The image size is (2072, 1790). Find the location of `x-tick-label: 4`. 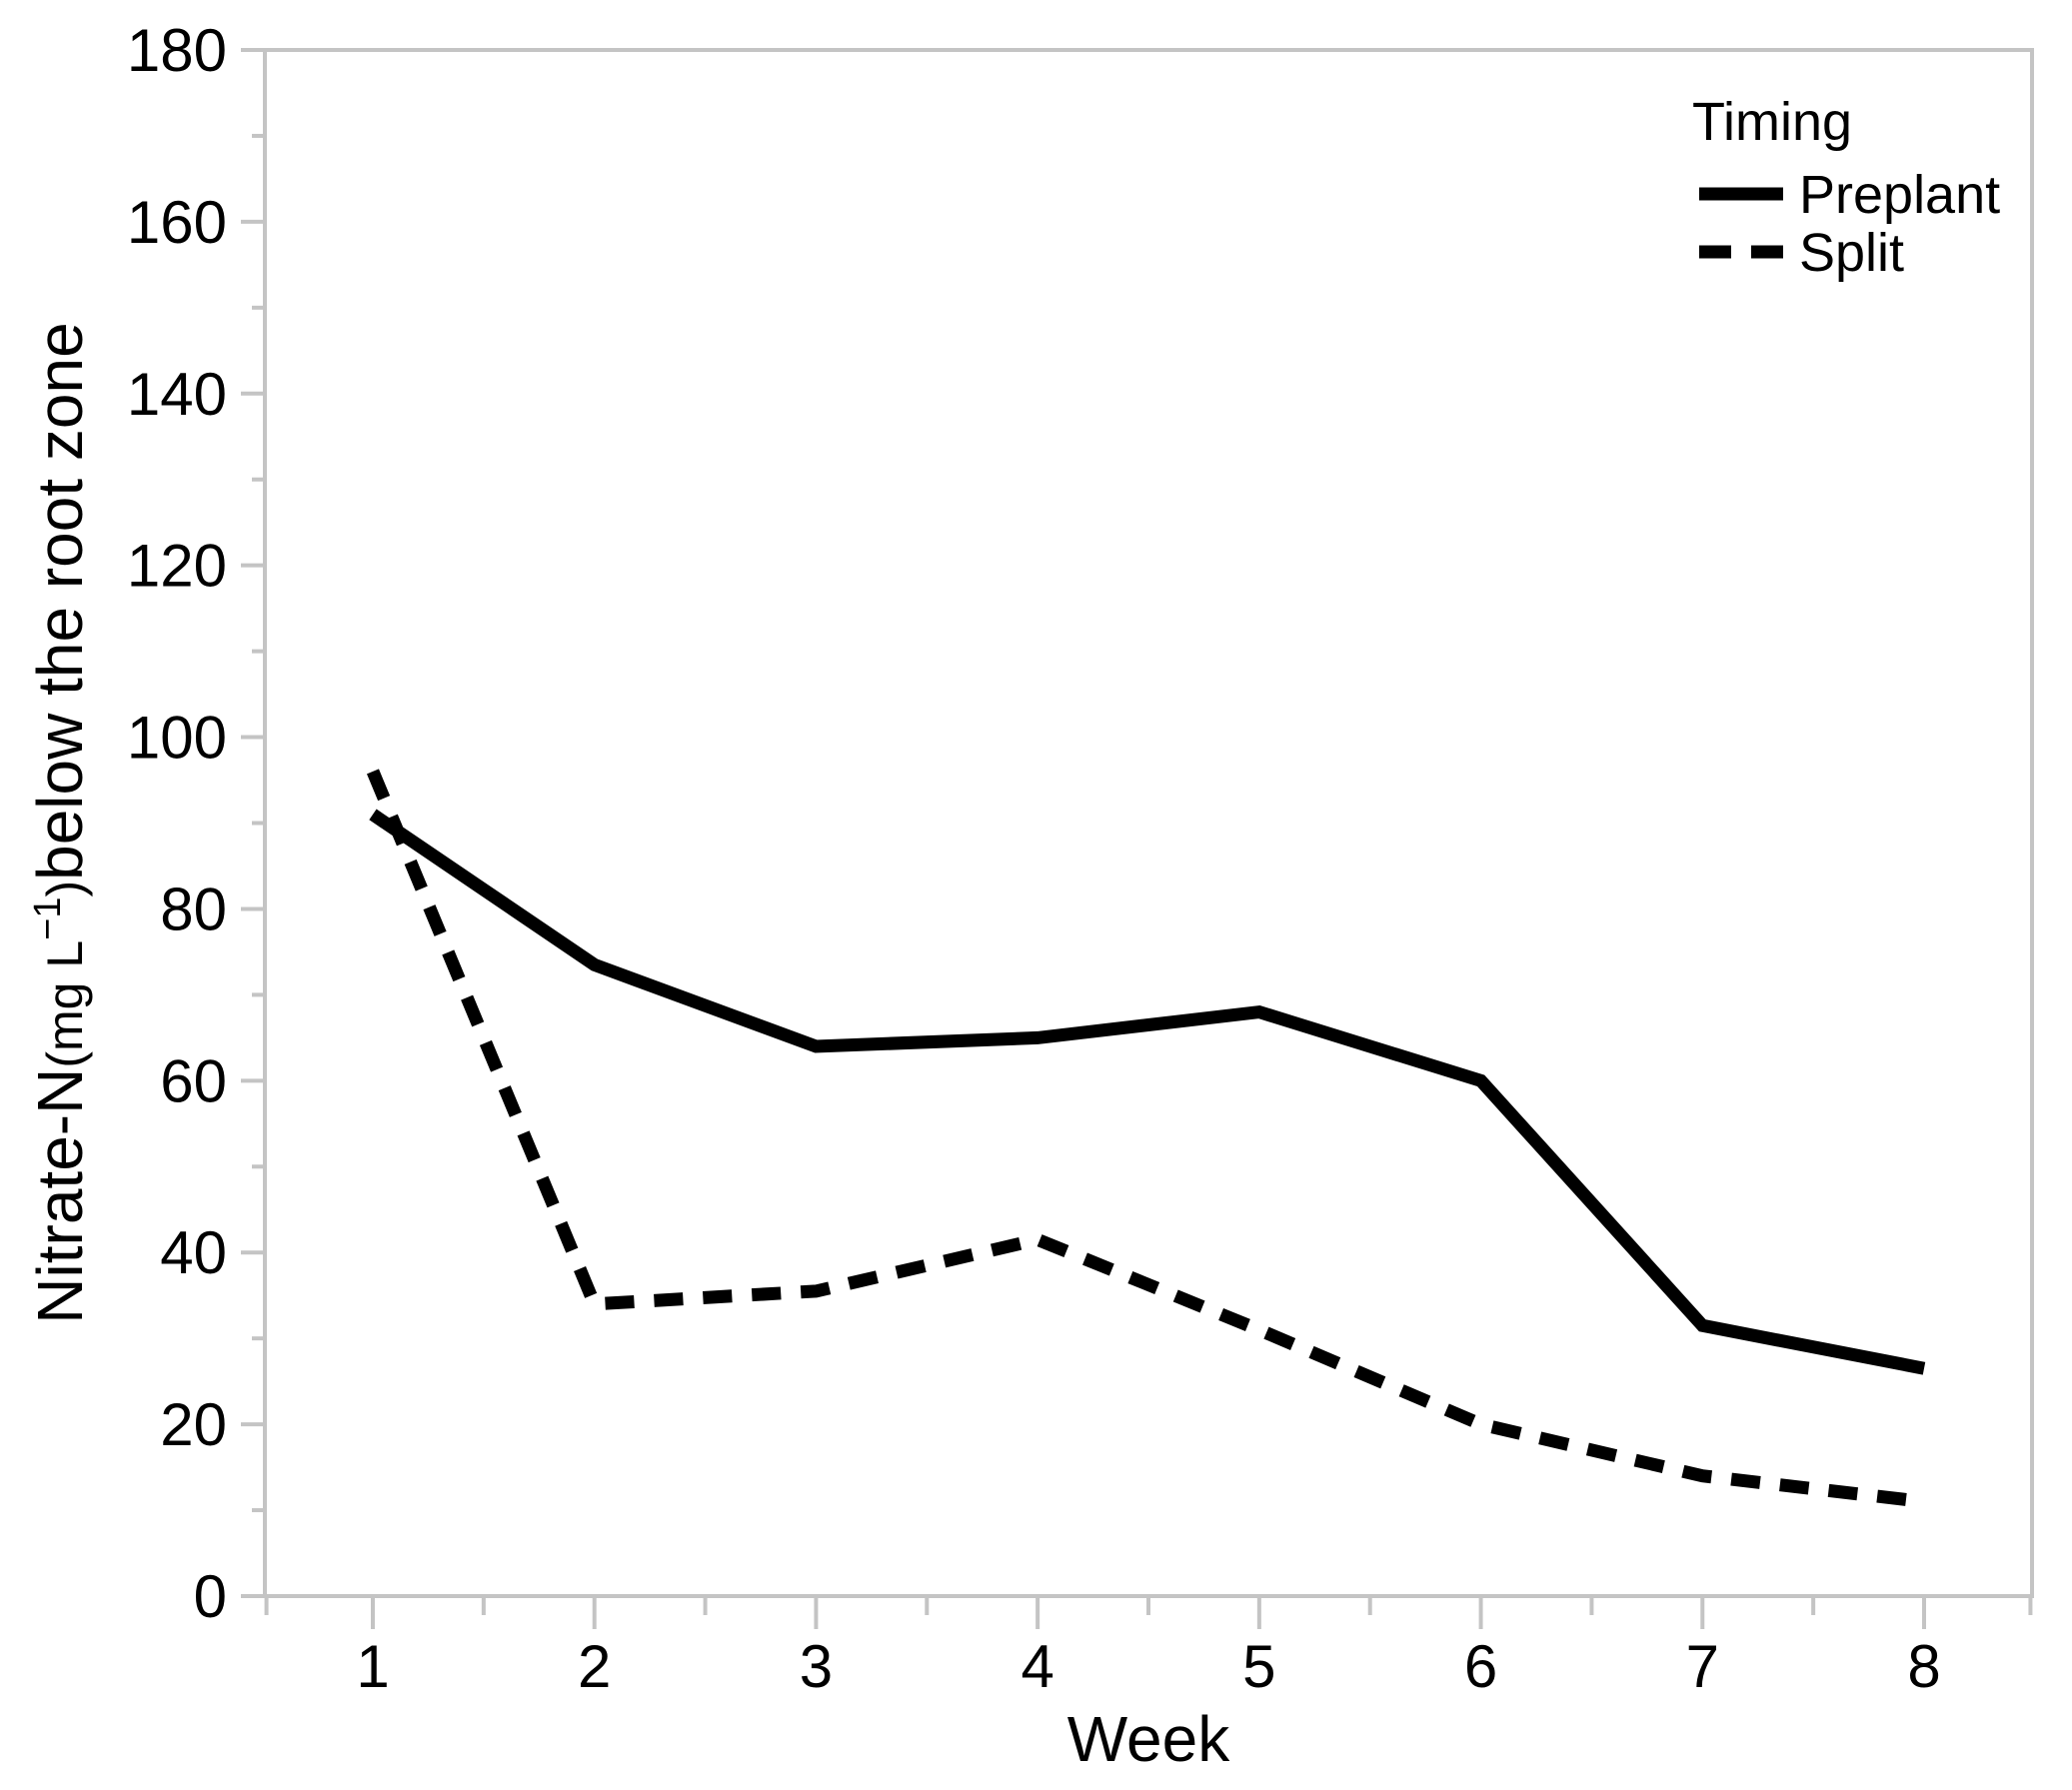

x-tick-label: 4 is located at coordinates (1037, 1666).